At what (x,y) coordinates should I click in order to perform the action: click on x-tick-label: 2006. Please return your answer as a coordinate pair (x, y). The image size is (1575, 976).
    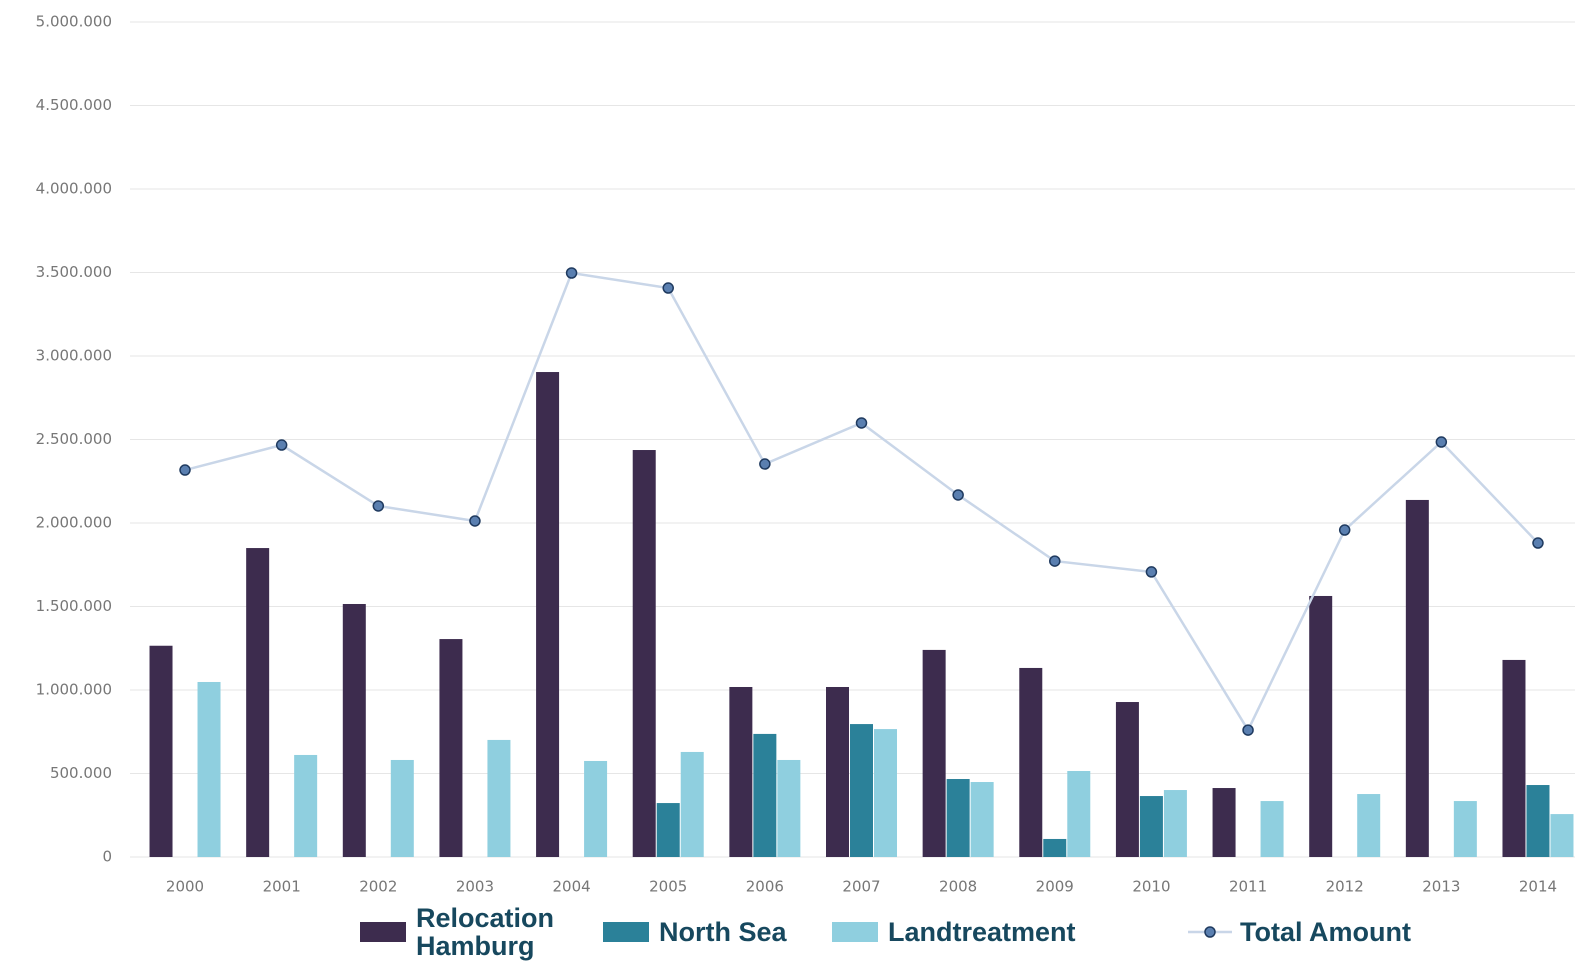
    Looking at the image, I should click on (765, 887).